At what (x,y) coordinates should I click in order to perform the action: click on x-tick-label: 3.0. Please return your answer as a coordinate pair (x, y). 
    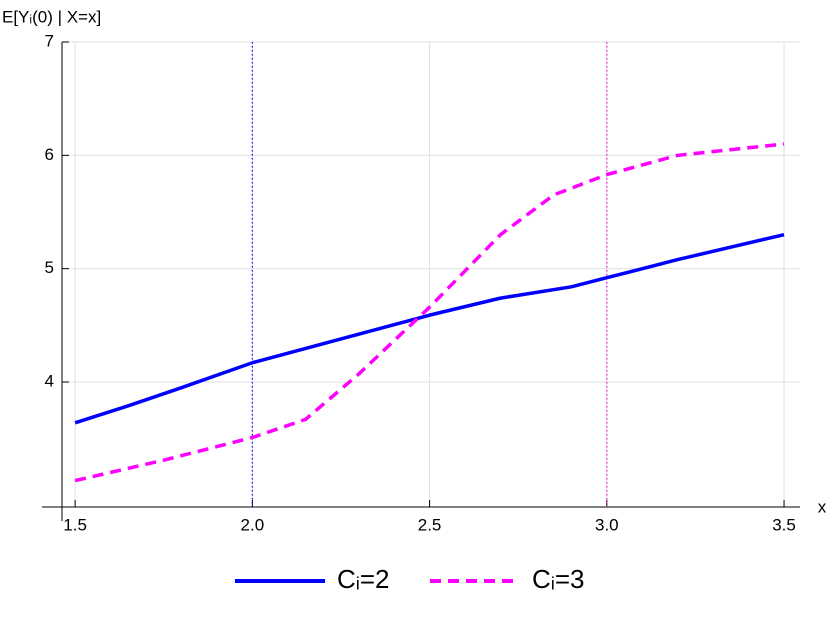
    Looking at the image, I should click on (607, 524).